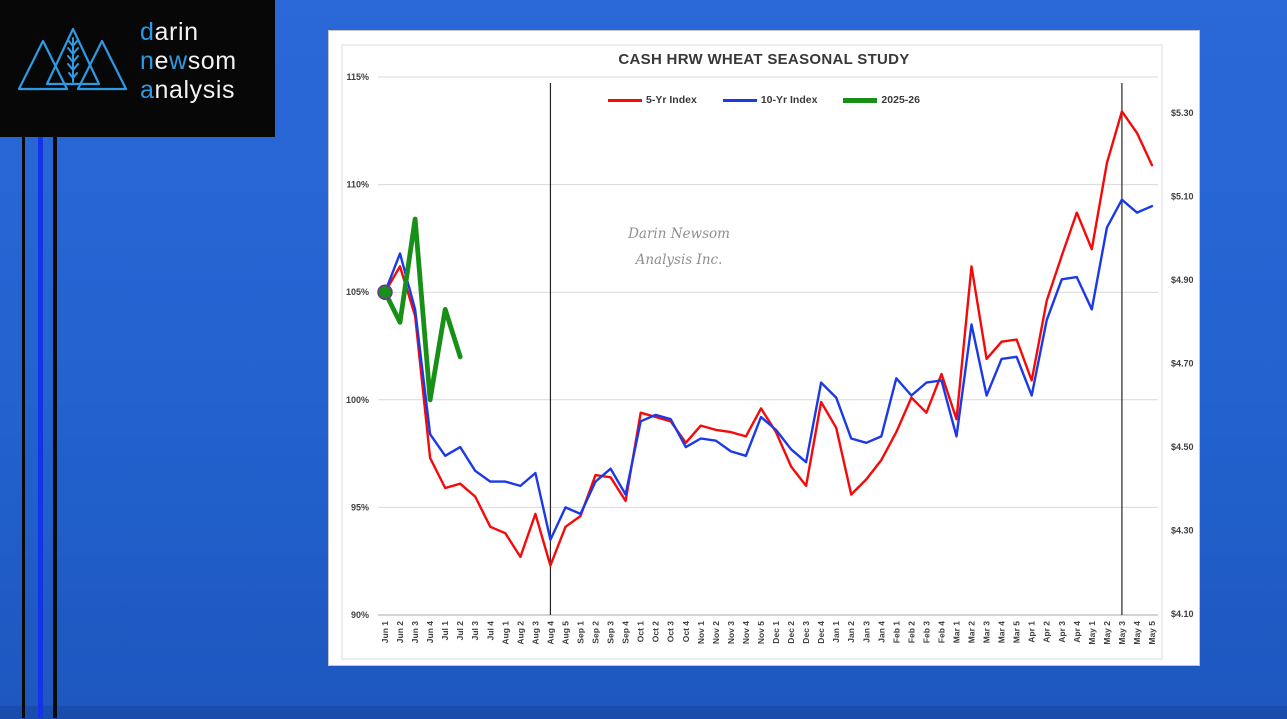  I want to click on decor-stripe-blue, so click(40, 427).